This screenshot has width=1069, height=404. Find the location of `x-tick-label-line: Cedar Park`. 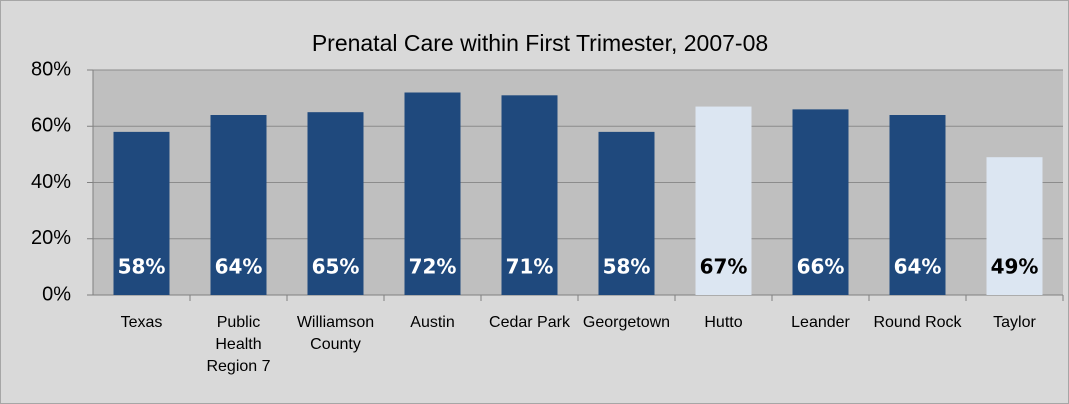

x-tick-label-line: Cedar Park is located at coordinates (530, 322).